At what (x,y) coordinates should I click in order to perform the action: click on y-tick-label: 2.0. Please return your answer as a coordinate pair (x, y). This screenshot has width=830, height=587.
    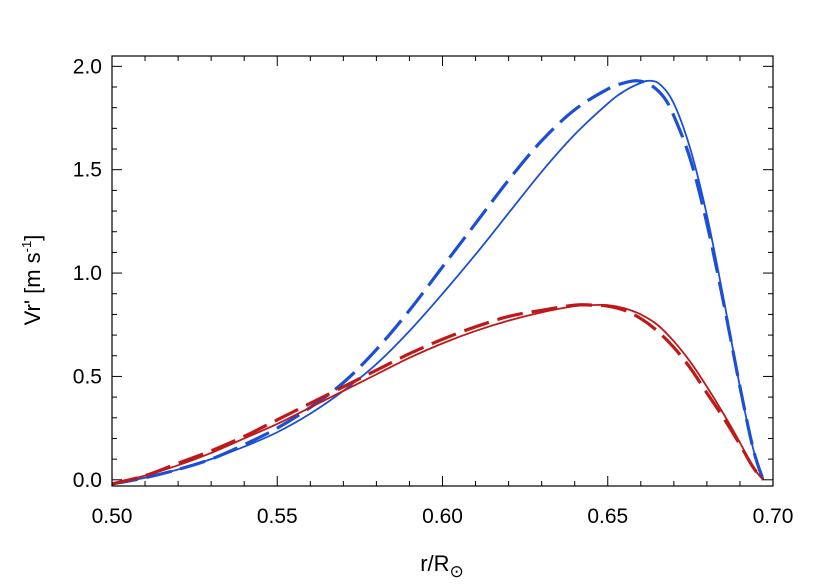
    Looking at the image, I should click on (87, 66).